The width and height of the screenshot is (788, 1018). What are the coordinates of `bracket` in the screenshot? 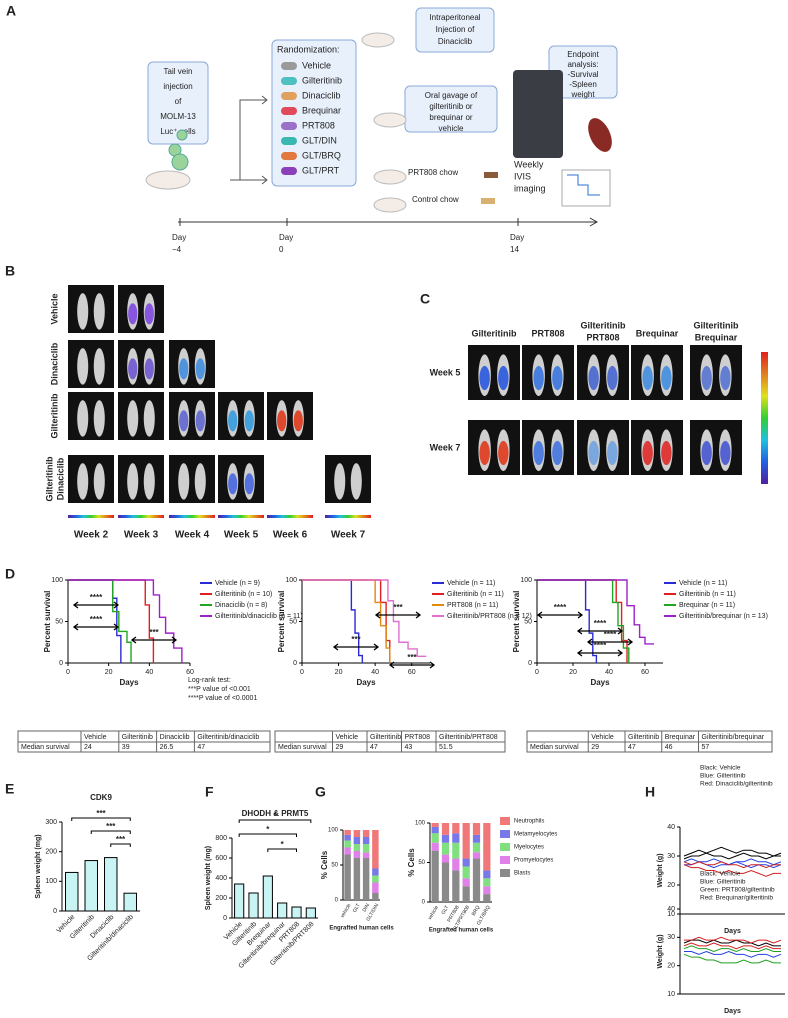 It's located at (282, 850).